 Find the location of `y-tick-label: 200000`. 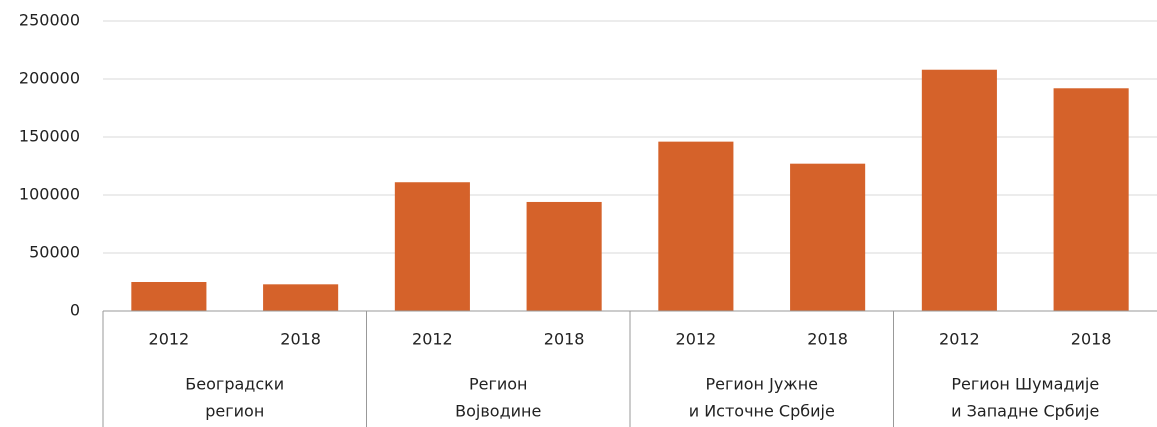

y-tick-label: 200000 is located at coordinates (49, 78).